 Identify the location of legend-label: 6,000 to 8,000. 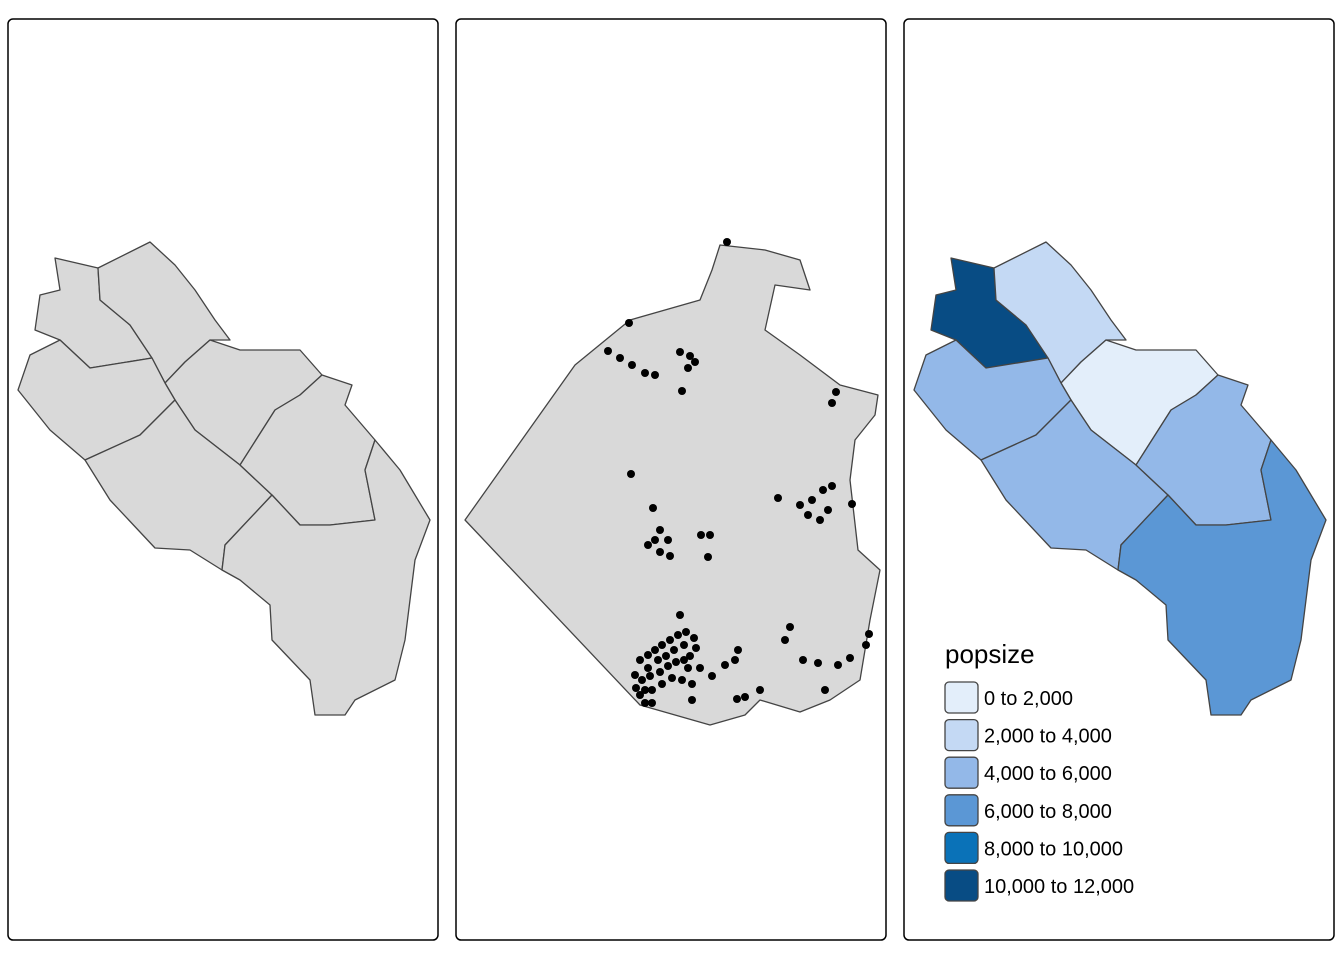
(1048, 812).